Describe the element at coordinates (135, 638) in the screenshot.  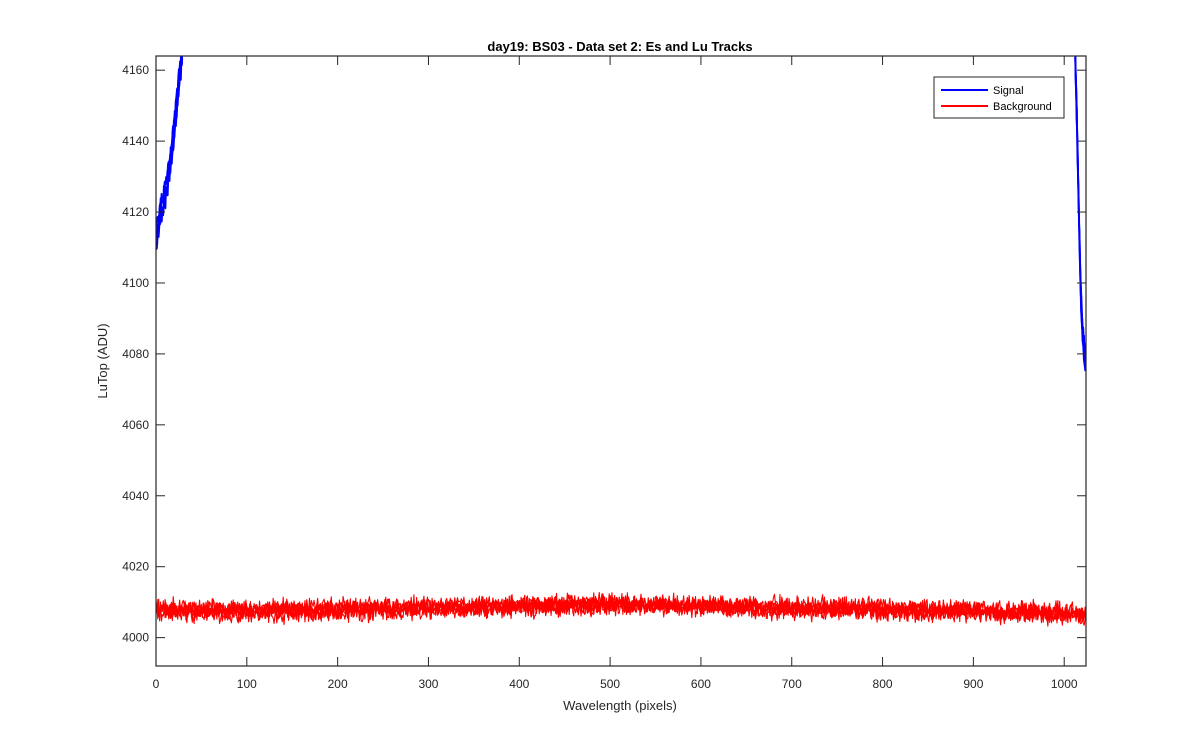
I see `y-tick-label: 4000` at that location.